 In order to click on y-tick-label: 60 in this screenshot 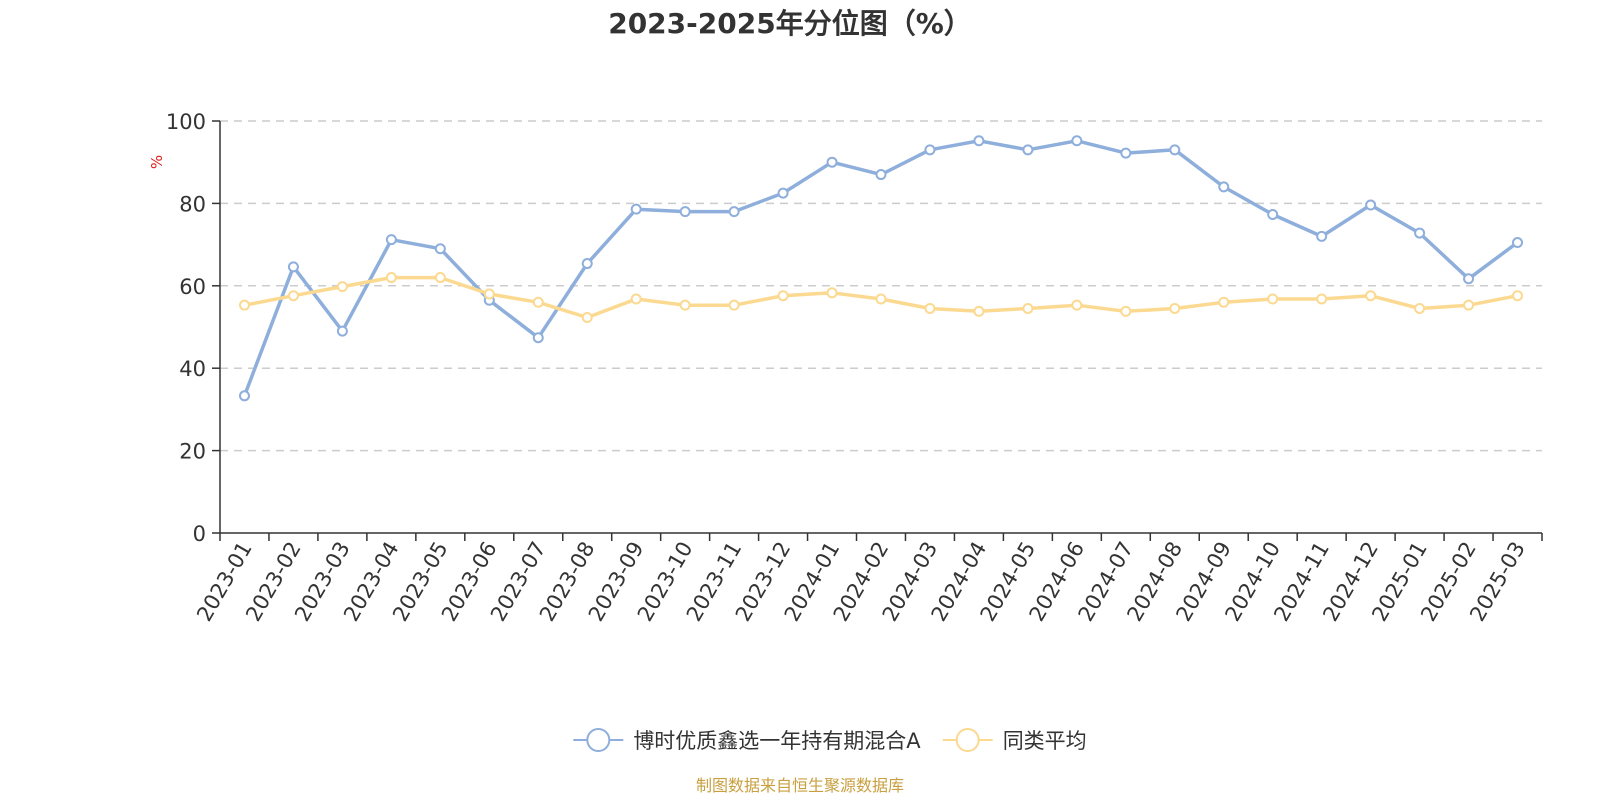, I will do `click(192, 287)`.